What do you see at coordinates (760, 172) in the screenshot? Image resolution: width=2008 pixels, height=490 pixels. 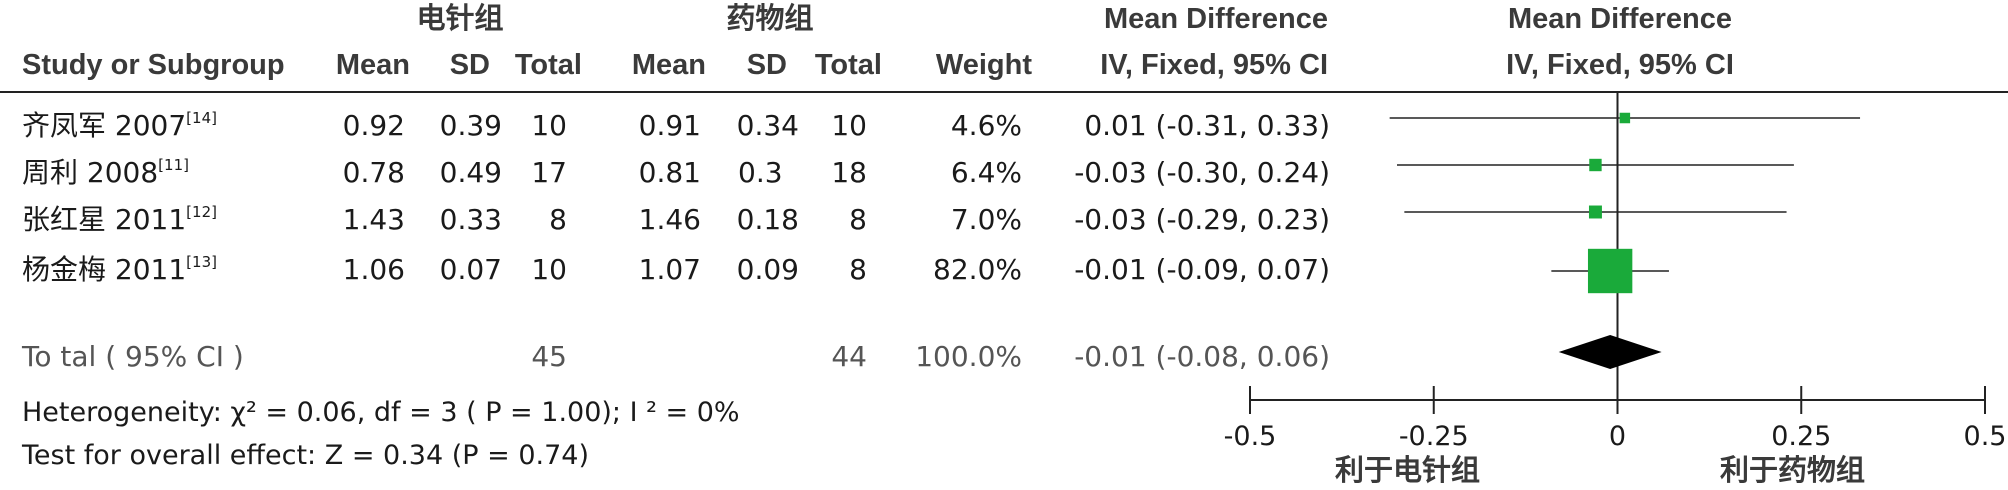 I see `sd2-value: 0.3` at bounding box center [760, 172].